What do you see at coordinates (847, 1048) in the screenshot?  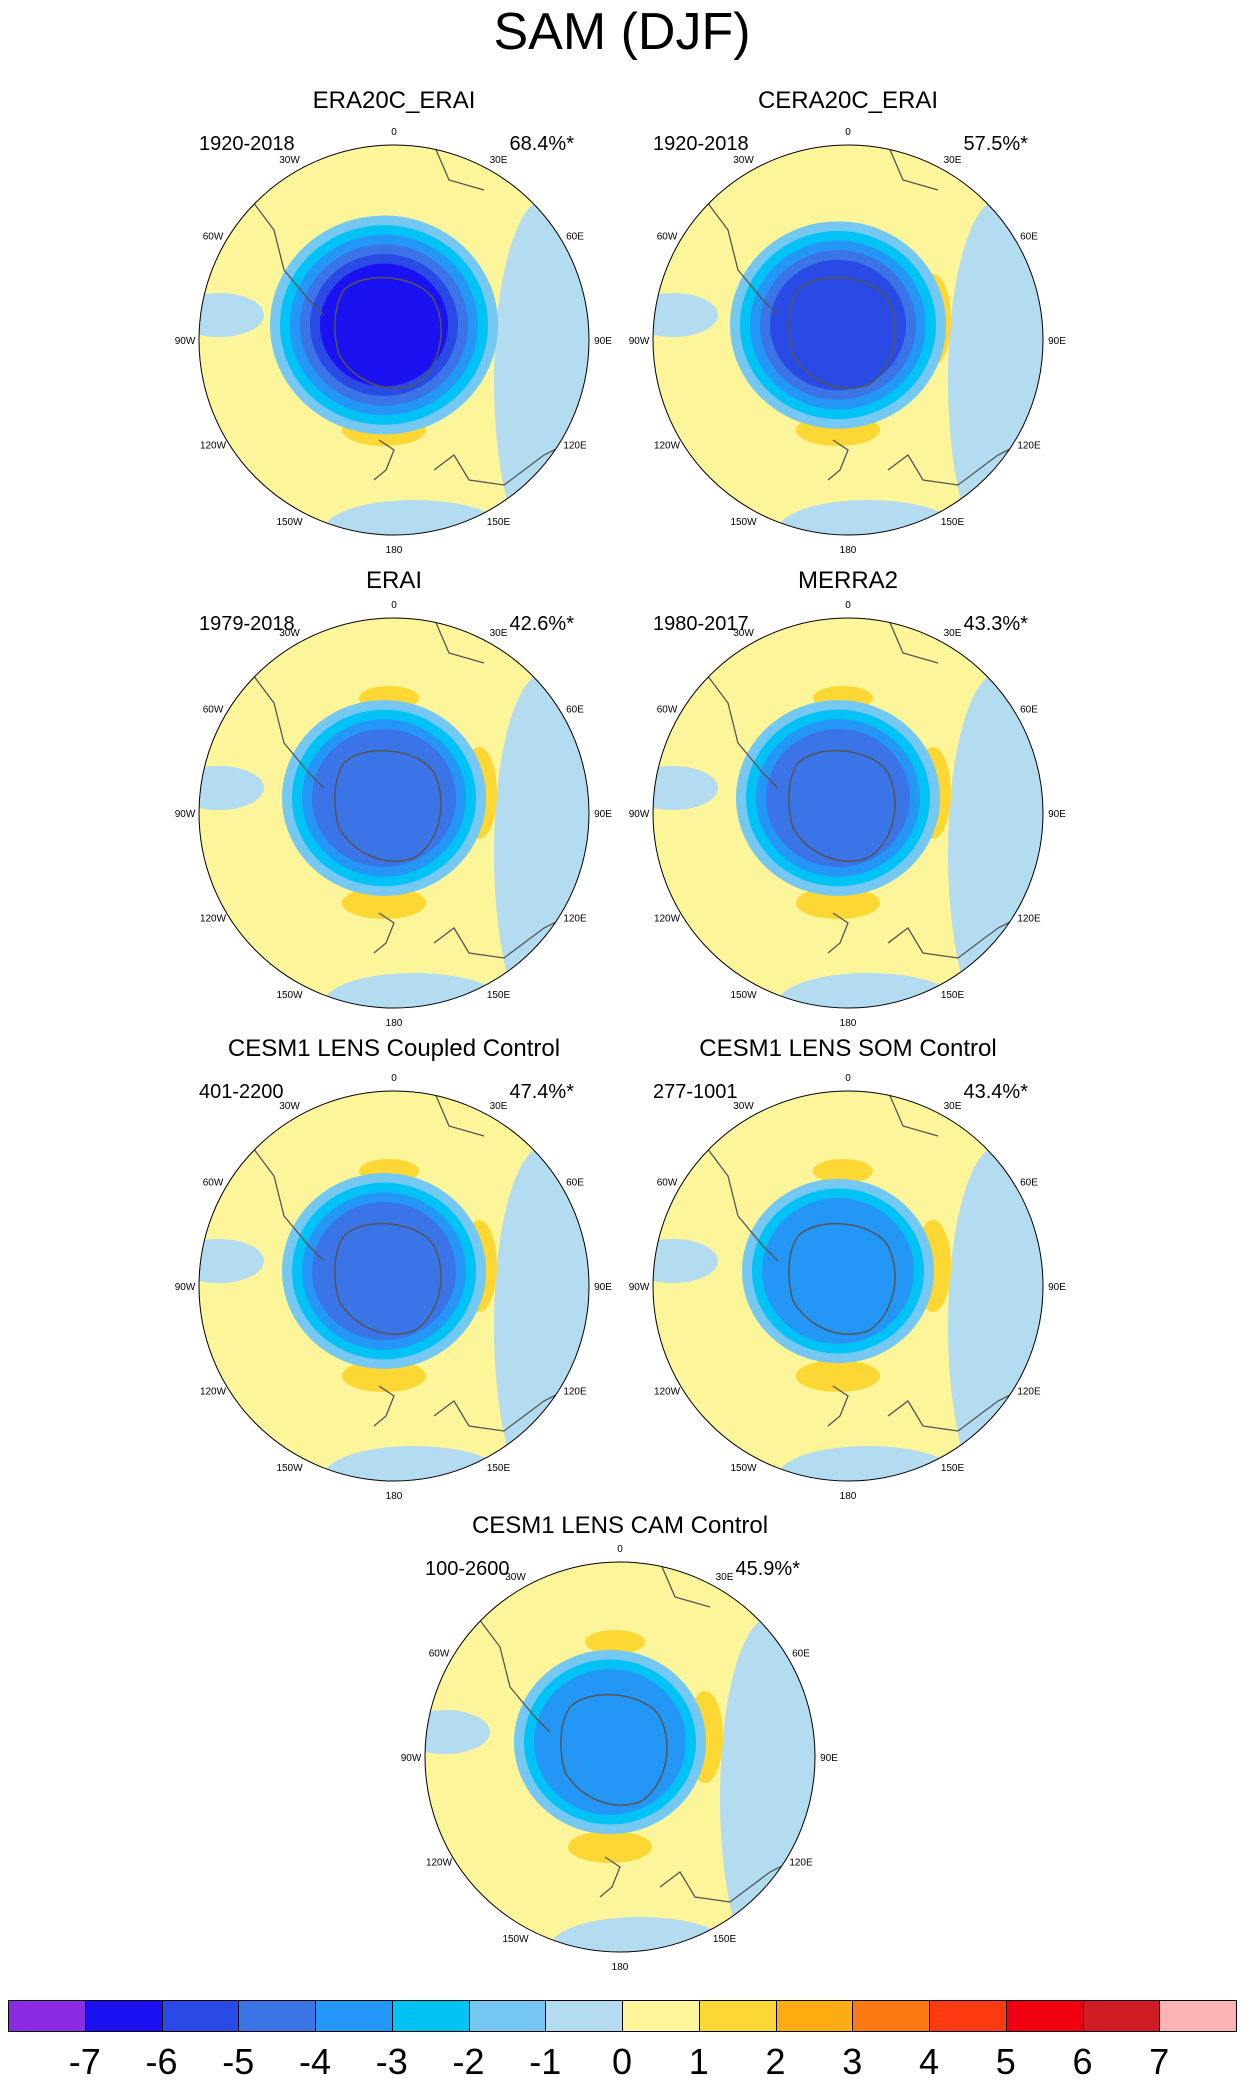 I see `panel-title: CESM1 LENS SOM Control` at bounding box center [847, 1048].